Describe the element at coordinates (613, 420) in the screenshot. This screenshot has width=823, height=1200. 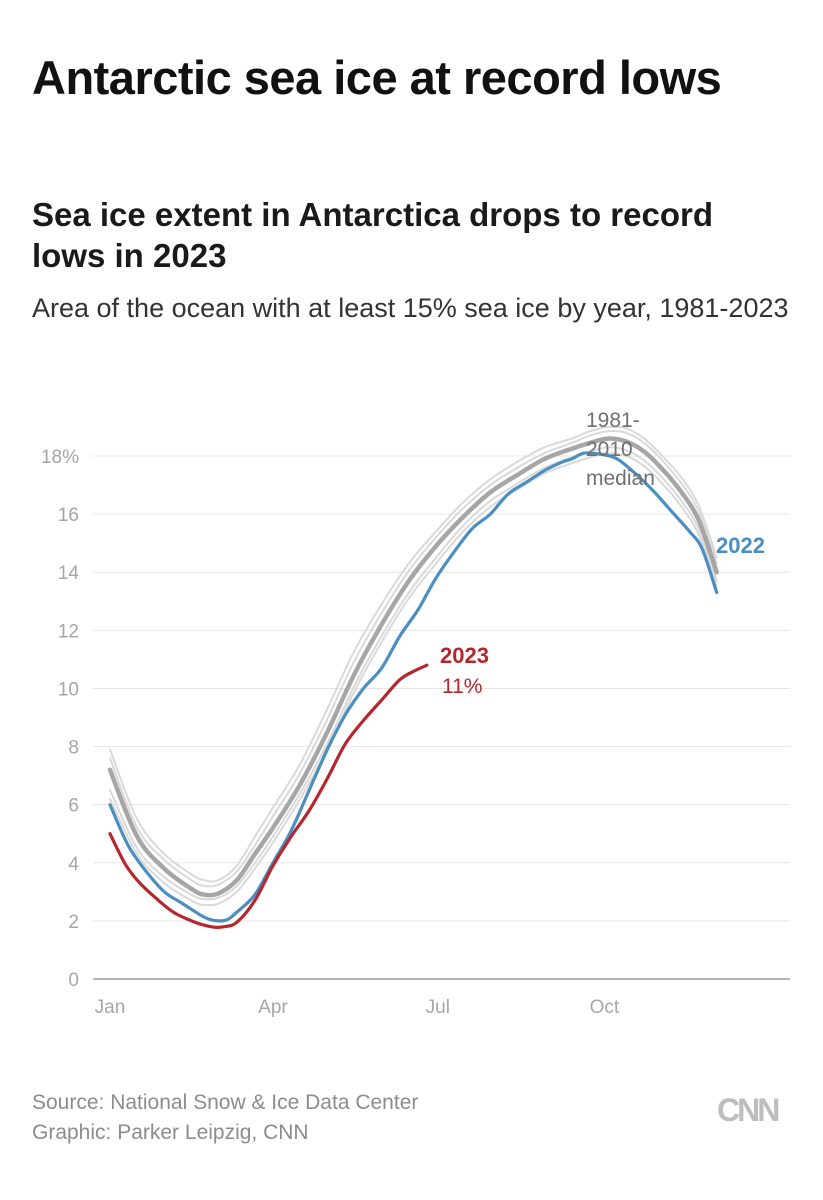
I see `median-label-line-1: 1981-` at that location.